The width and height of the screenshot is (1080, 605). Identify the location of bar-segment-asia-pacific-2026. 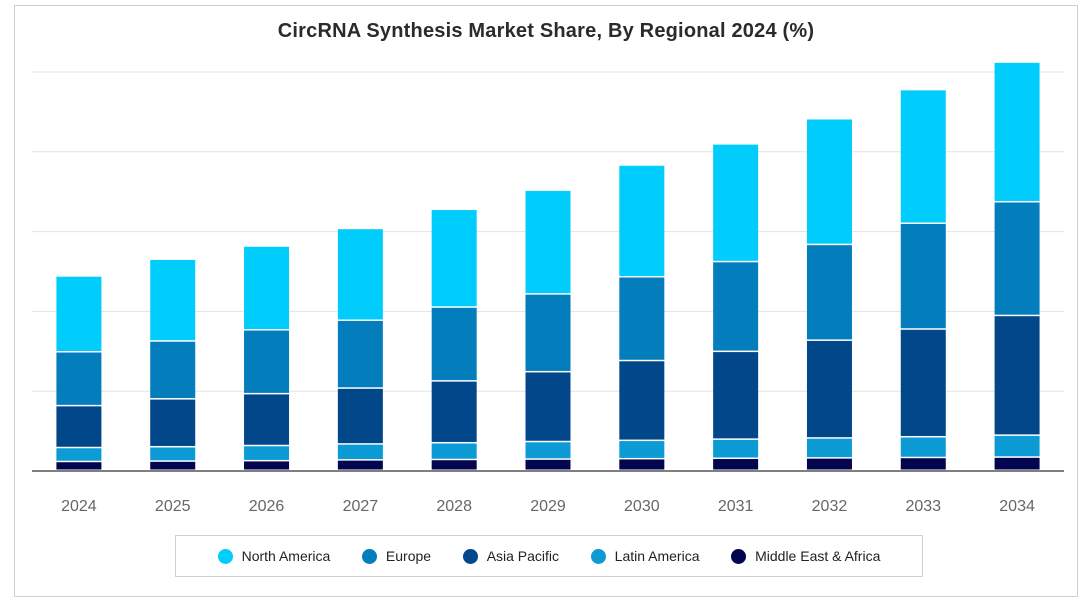
(267, 419).